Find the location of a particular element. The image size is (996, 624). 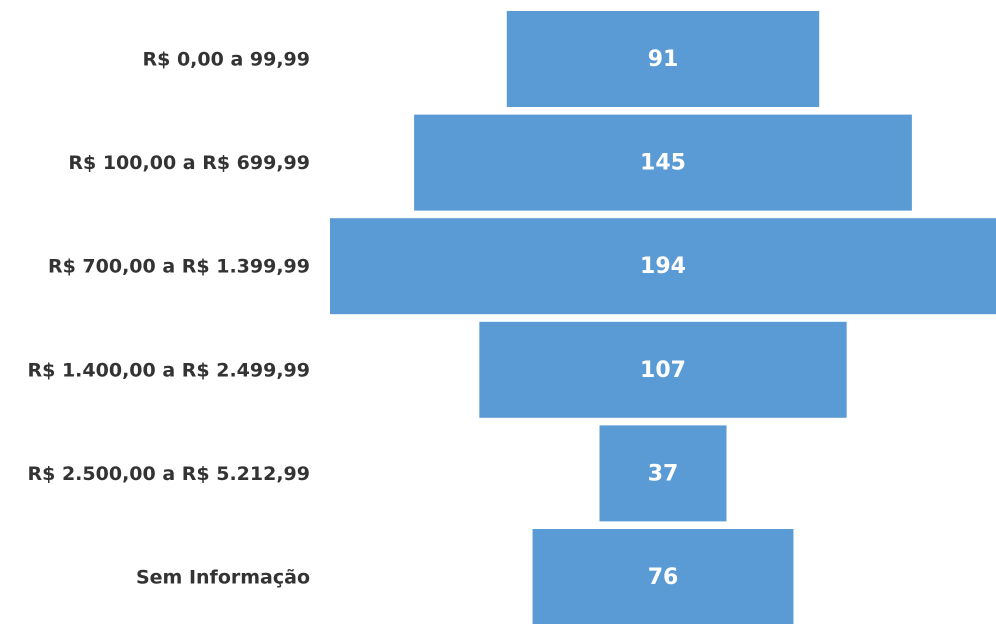

category-label: R$ 2.500,00 a R$ 5.212,99 is located at coordinates (169, 474).